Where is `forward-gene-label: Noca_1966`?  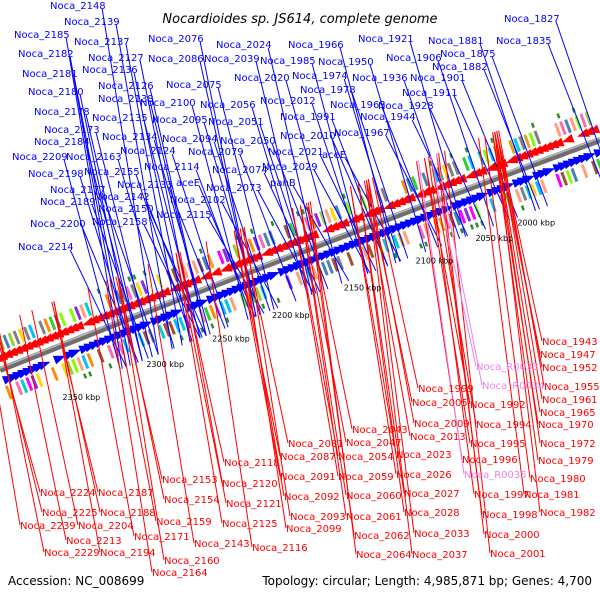 forward-gene-label: Noca_1966 is located at coordinates (316, 45).